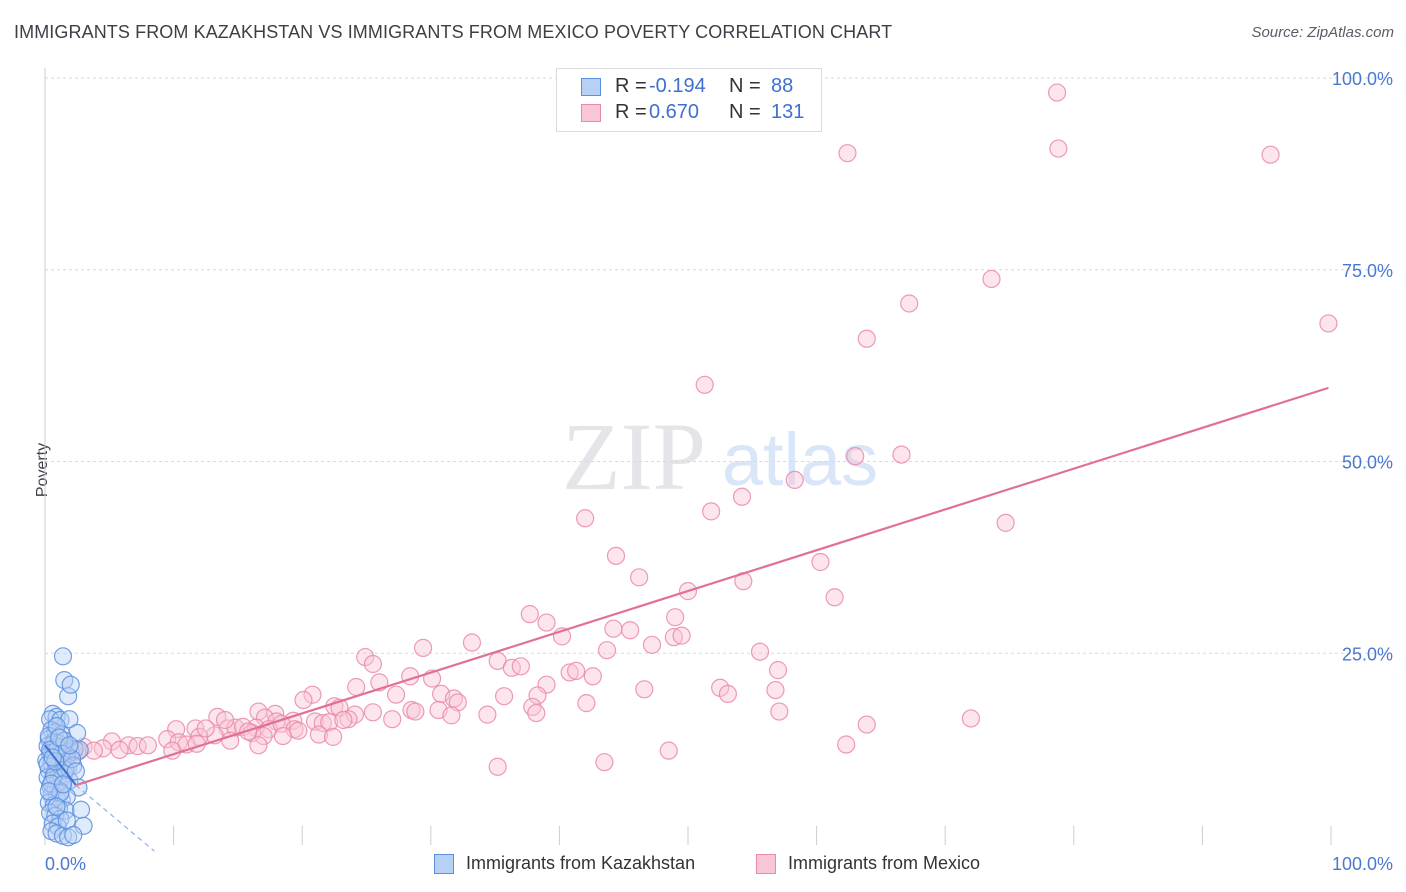  What do you see at coordinates (782, 86) in the screenshot?
I see `n-value-kazakhstan: 88` at bounding box center [782, 86].